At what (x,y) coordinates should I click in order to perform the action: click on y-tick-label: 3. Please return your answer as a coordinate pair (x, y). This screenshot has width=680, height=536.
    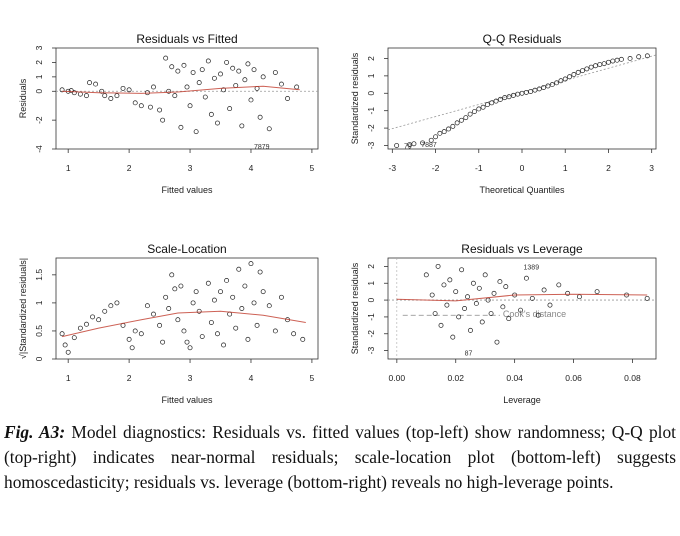
    Looking at the image, I should click on (39, 47).